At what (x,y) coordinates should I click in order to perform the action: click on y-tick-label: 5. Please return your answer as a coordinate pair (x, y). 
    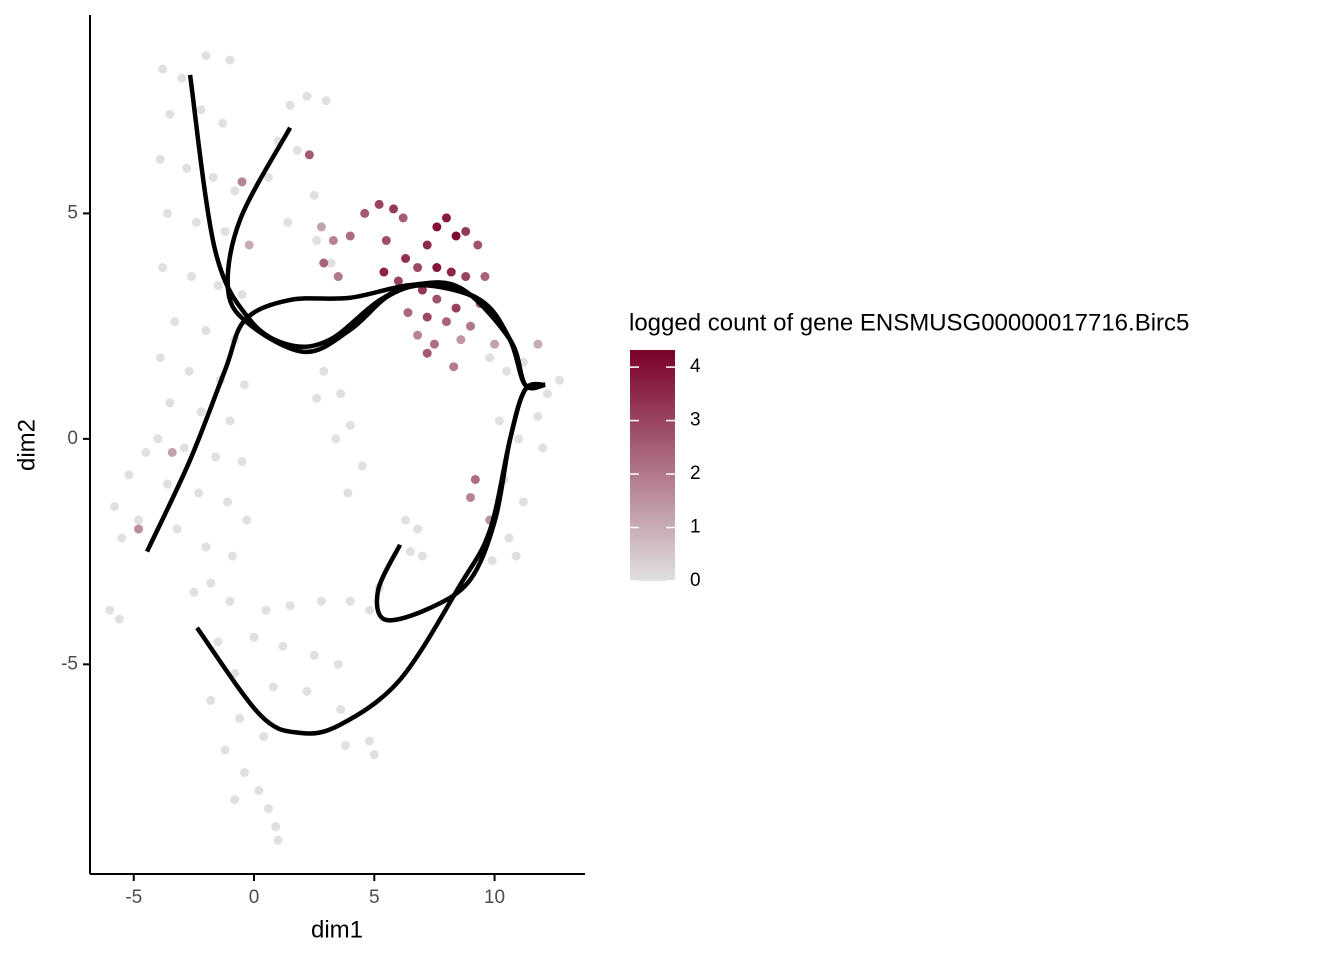
    Looking at the image, I should click on (72, 212).